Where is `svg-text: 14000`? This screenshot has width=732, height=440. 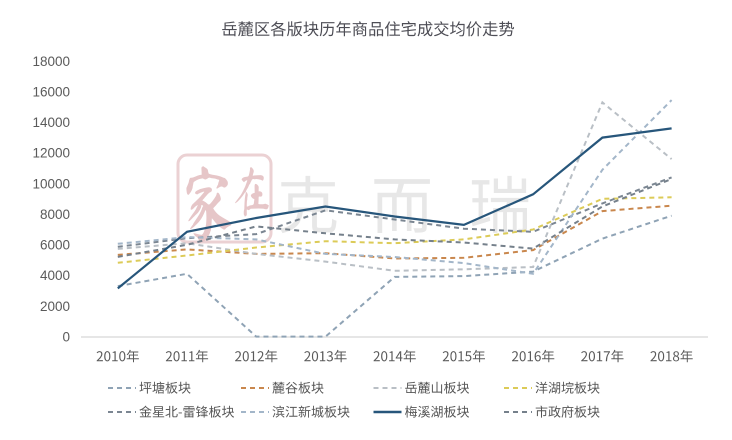
svg-text: 14000 is located at coordinates (51, 122).